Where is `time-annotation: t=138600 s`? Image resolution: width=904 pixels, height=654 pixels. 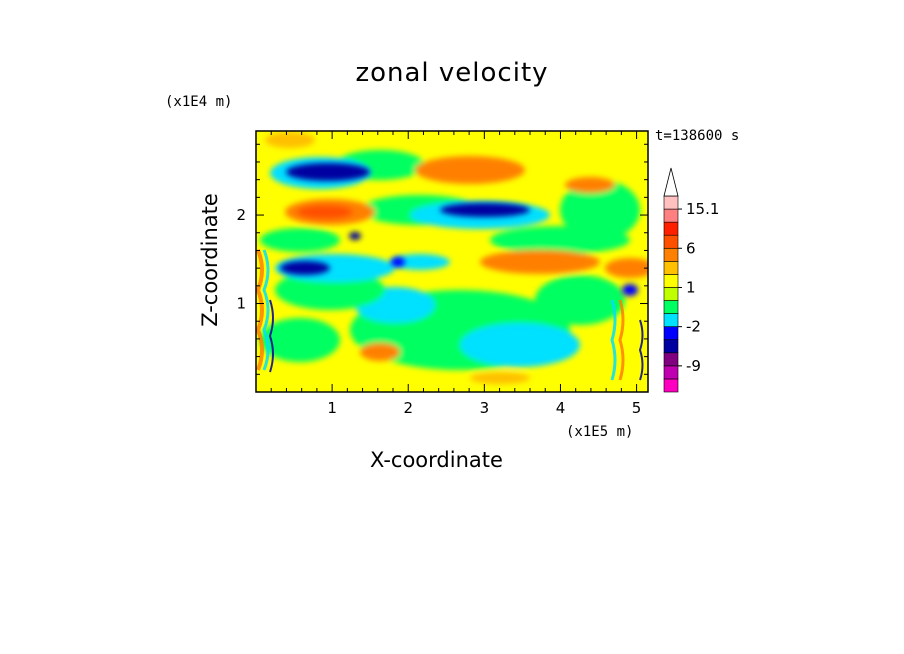 time-annotation: t=138600 s is located at coordinates (697, 136).